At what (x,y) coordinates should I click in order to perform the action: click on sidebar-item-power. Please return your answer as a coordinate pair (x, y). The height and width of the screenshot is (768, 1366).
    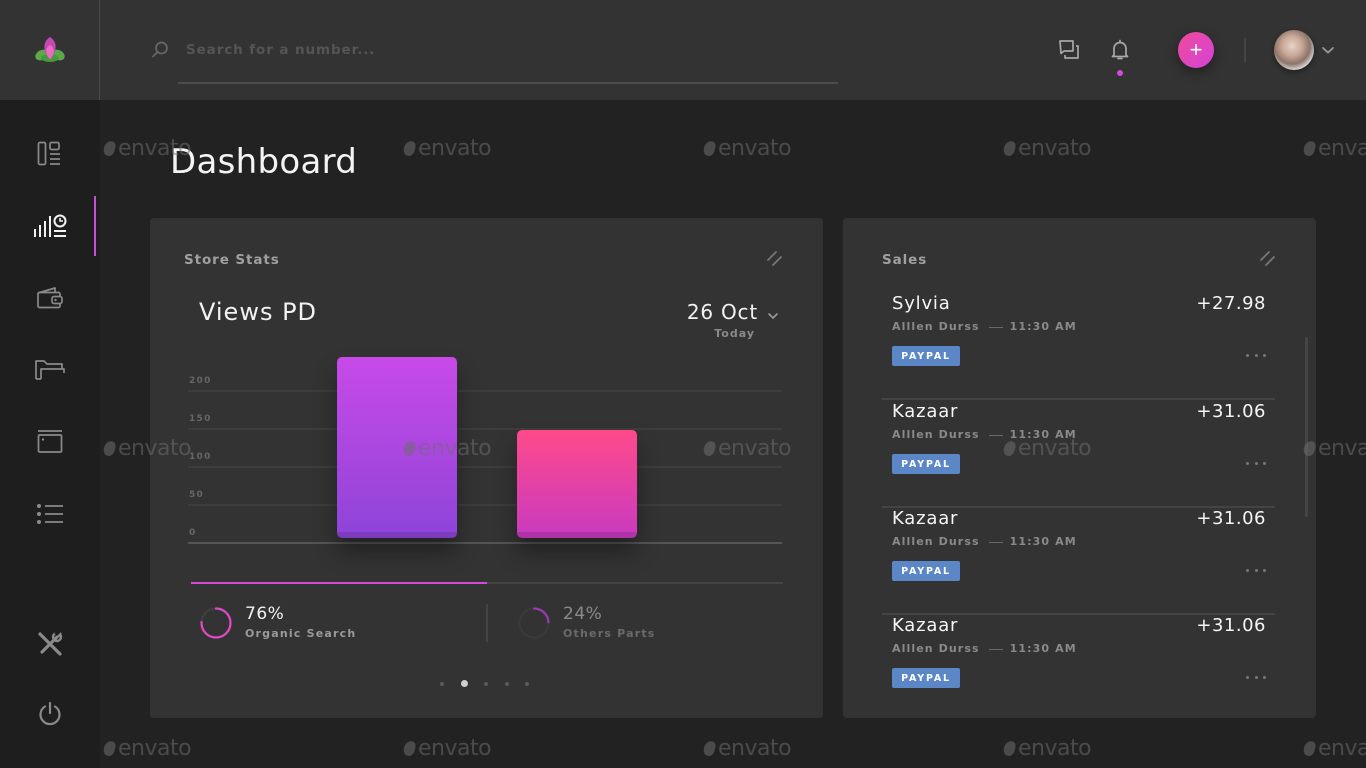
    Looking at the image, I should click on (50, 714).